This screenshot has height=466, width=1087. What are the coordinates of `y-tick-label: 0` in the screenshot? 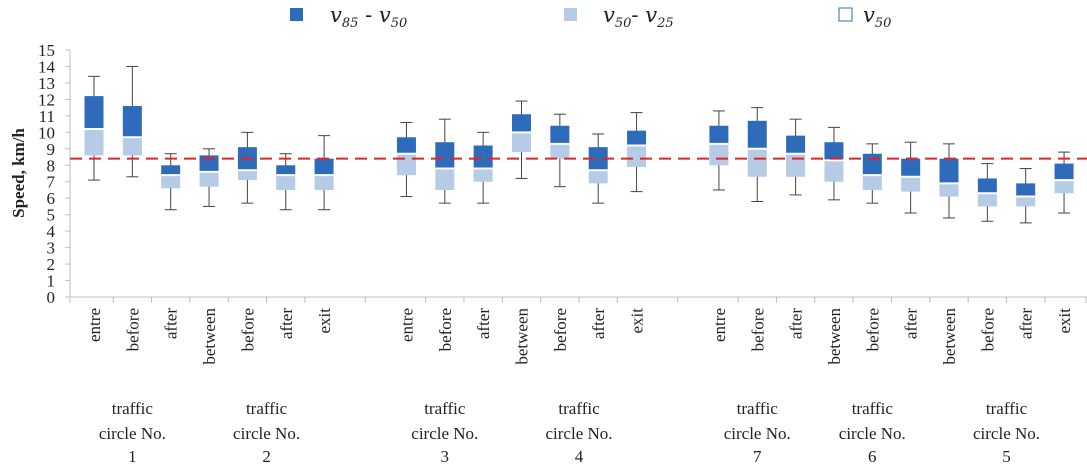 It's located at (51, 297).